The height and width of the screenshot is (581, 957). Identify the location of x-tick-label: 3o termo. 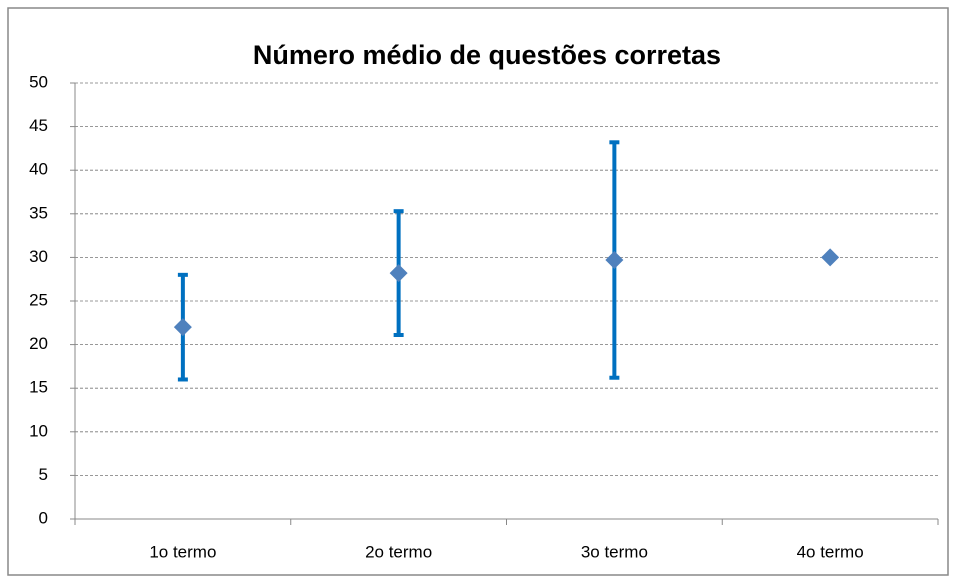
(614, 551).